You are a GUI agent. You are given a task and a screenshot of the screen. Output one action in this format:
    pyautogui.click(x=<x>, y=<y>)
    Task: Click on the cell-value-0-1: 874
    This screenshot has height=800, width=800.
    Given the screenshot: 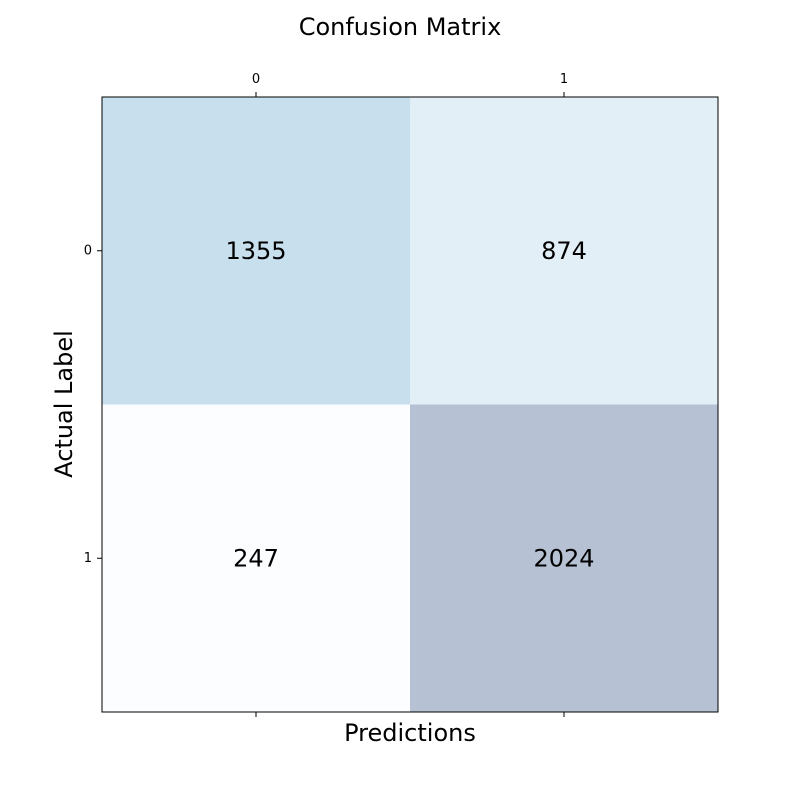 What is the action you would take?
    pyautogui.click(x=564, y=251)
    